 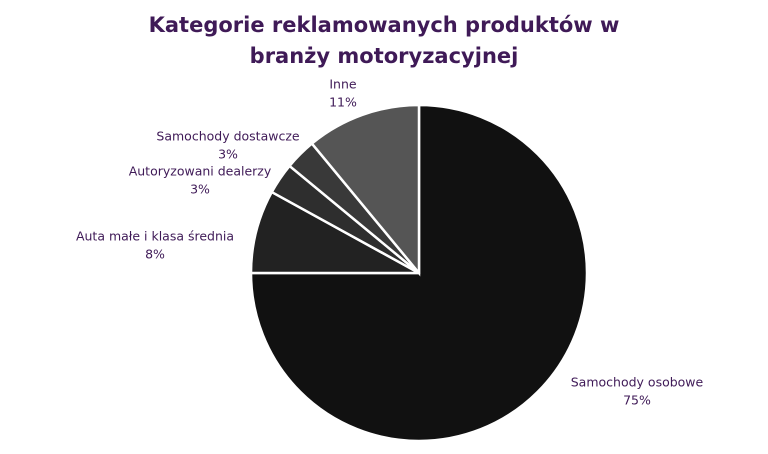 I want to click on slice-label: Auta małe i klasa średnia, so click(x=155, y=236).